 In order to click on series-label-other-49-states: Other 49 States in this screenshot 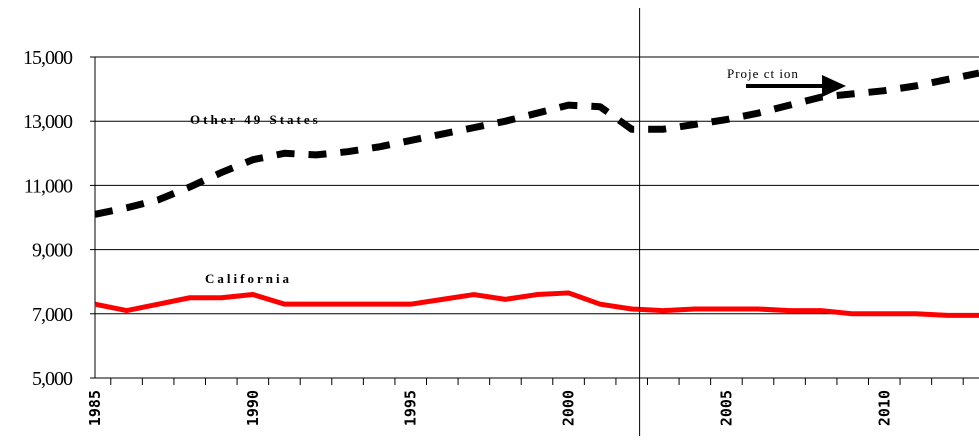, I will do `click(255, 119)`.